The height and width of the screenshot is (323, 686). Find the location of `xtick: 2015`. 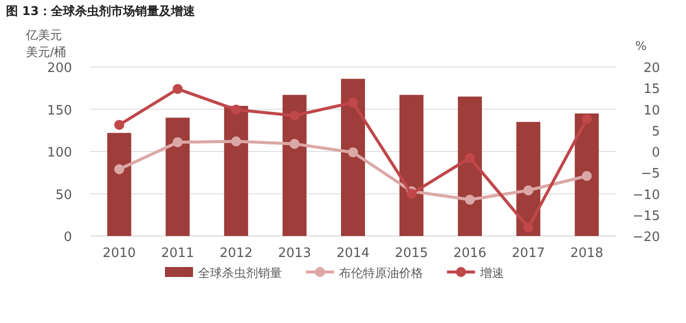

xtick: 2015 is located at coordinates (411, 253).